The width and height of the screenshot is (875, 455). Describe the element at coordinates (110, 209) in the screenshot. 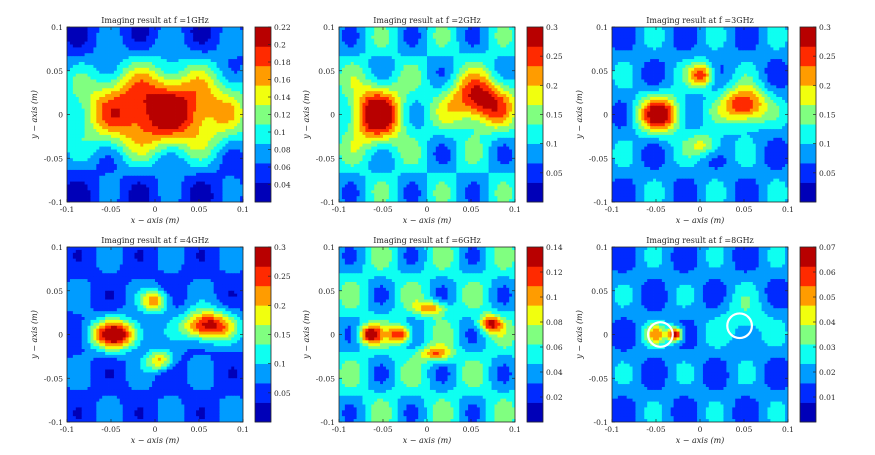

I see `x-tick-label: -0.05` at that location.